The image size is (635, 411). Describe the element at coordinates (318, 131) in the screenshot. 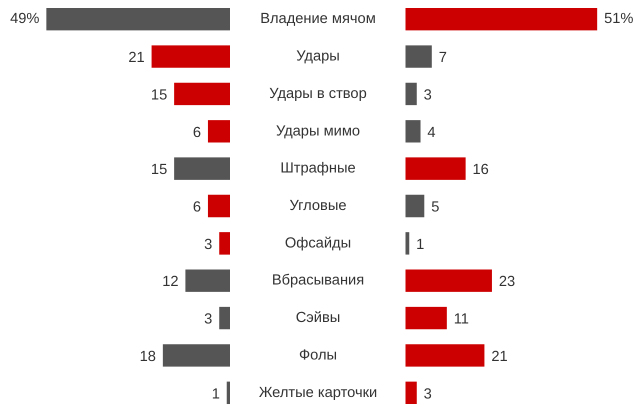

I see `y-tick-label: Удары мимо` at that location.